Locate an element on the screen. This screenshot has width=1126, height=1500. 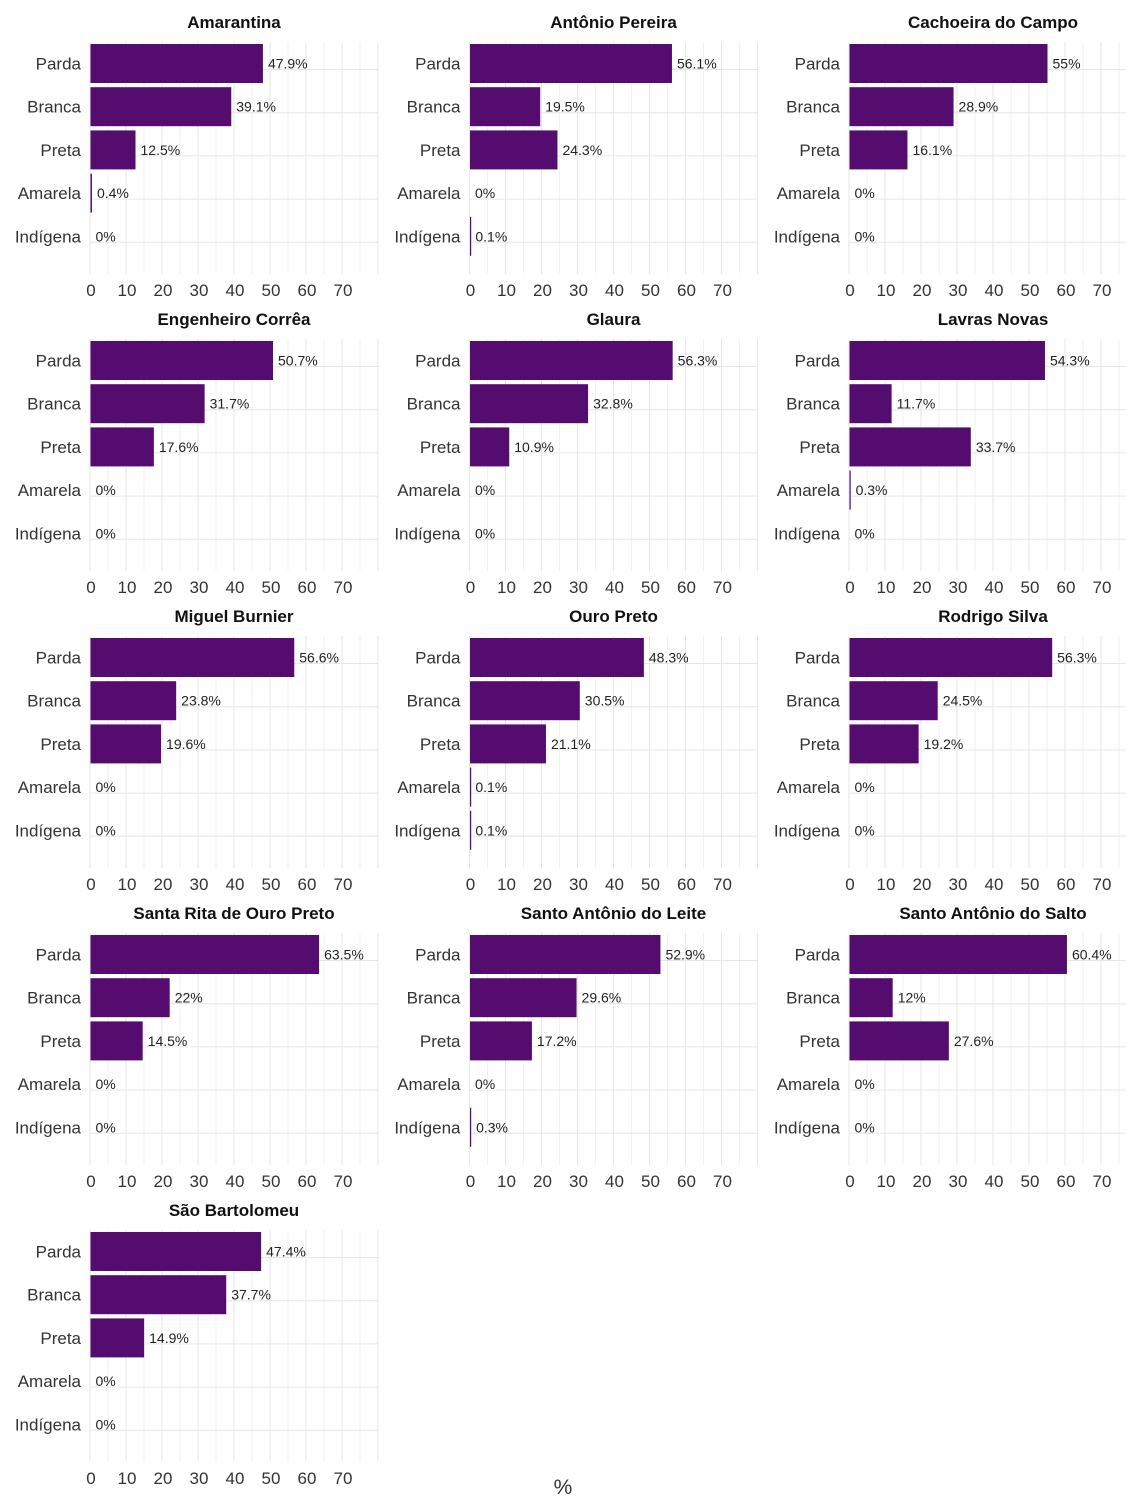
panel-title: Glaura is located at coordinates (614, 319).